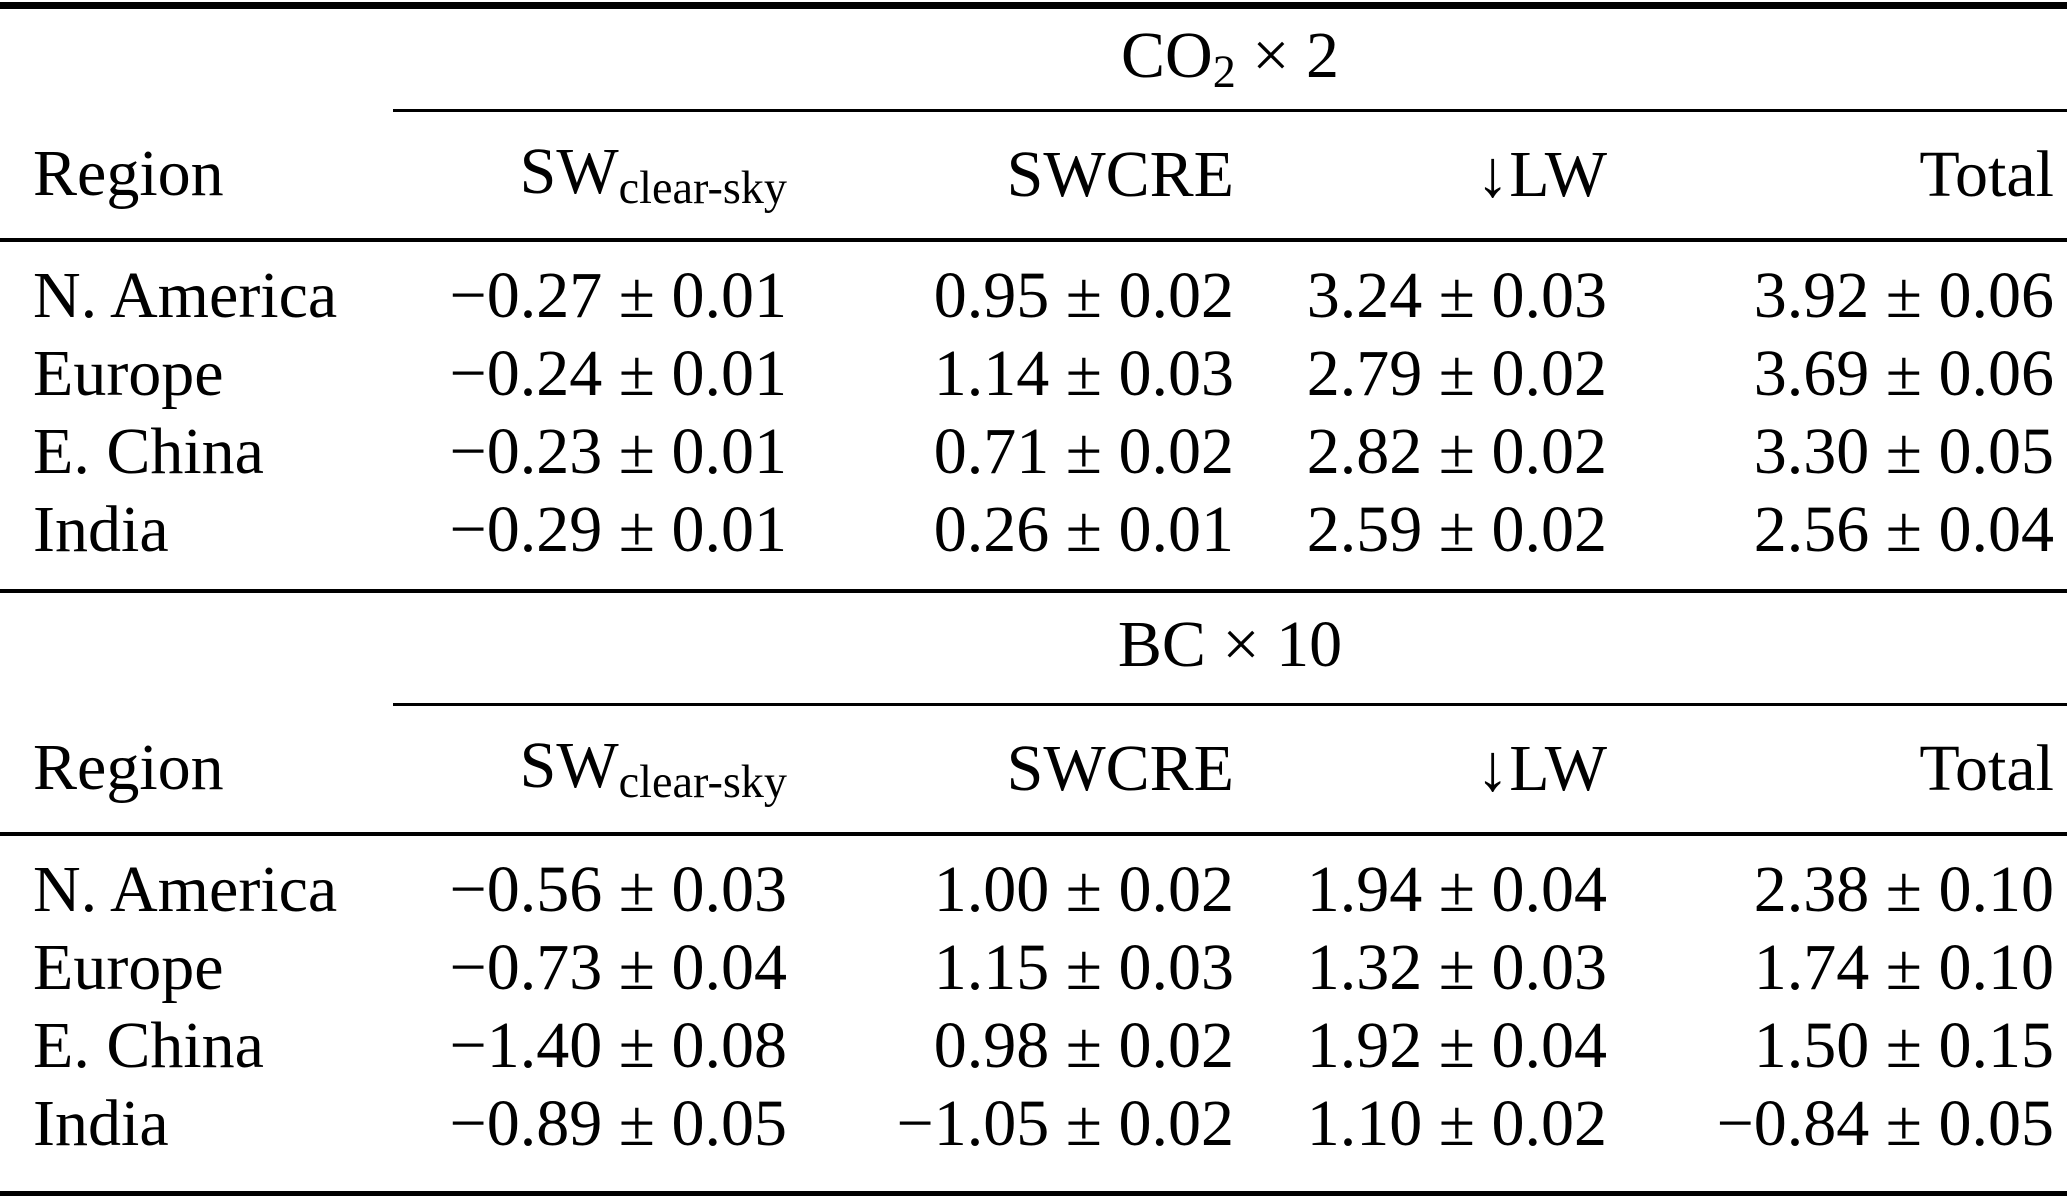  I want to click on spanner-rest: × 2, so click(1287, 55).